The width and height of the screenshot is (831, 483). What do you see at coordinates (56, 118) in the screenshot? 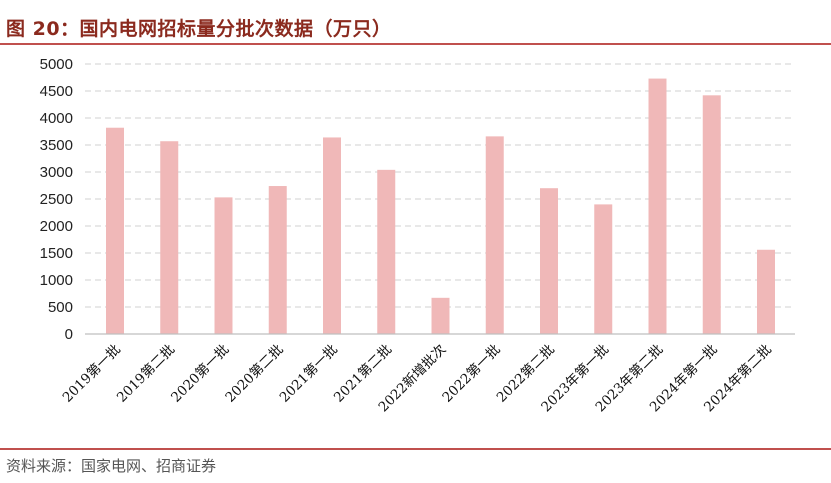
I see `y-tick-label: 4000` at bounding box center [56, 118].